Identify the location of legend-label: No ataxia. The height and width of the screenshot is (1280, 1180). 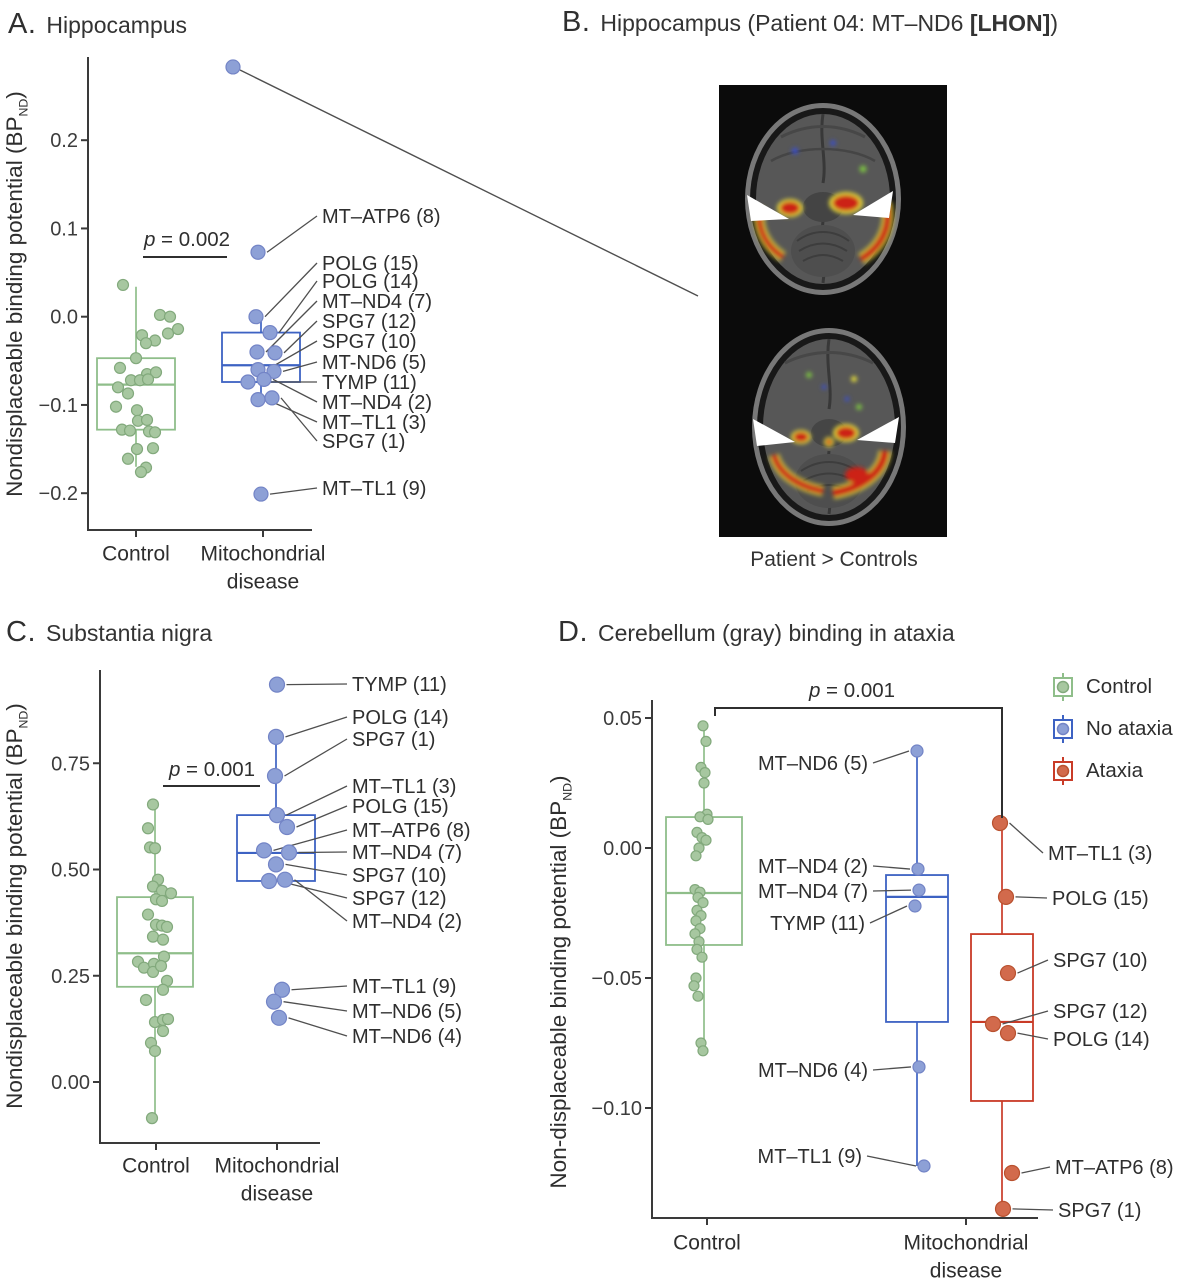
(1129, 728).